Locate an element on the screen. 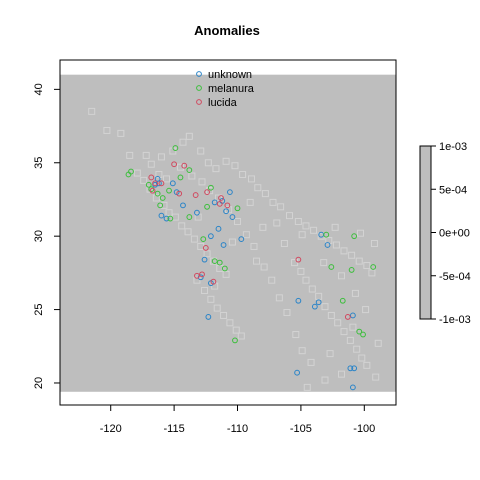  x-tick-label: -105 is located at coordinates (301, 429).